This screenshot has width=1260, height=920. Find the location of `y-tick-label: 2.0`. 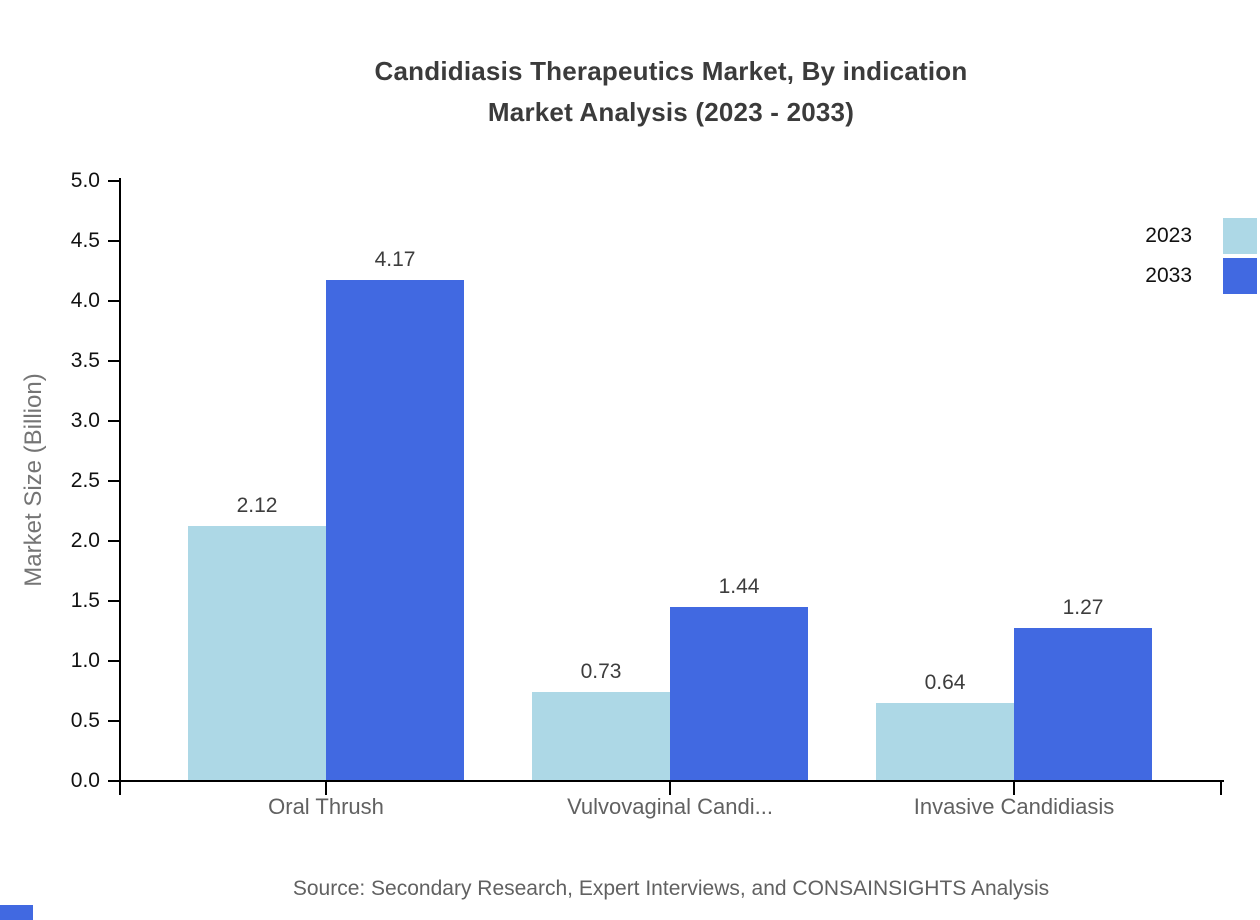

y-tick-label: 2.0 is located at coordinates (85, 540).